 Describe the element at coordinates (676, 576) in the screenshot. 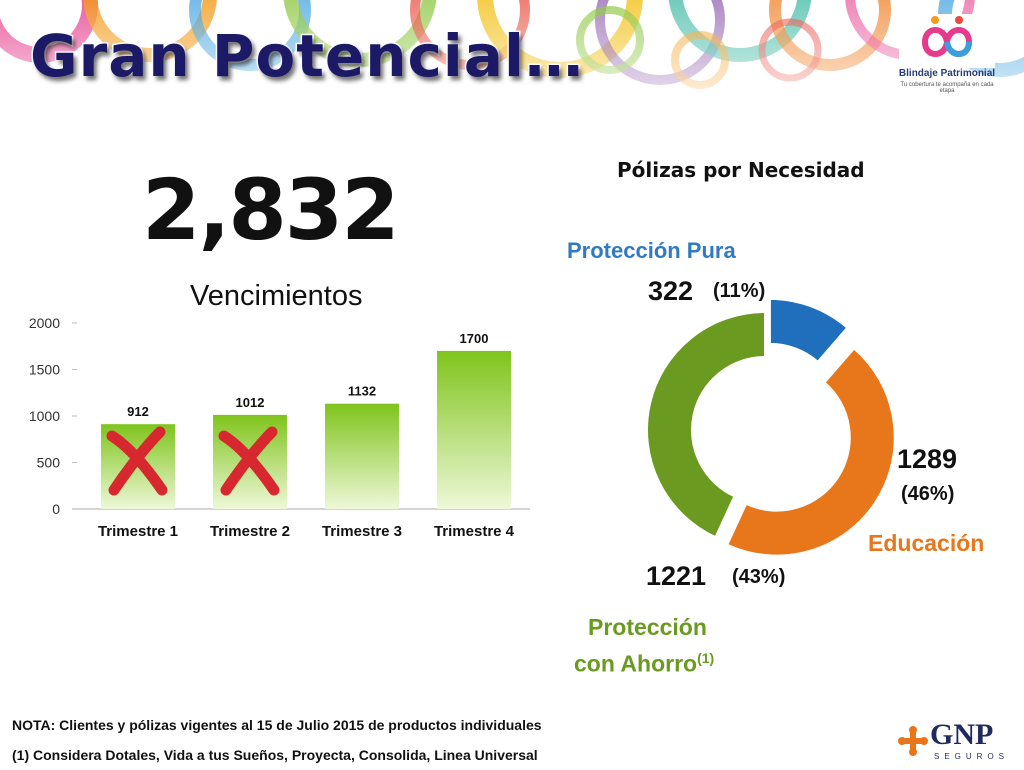

I see `value-proteccion-ahorro: 1221` at that location.